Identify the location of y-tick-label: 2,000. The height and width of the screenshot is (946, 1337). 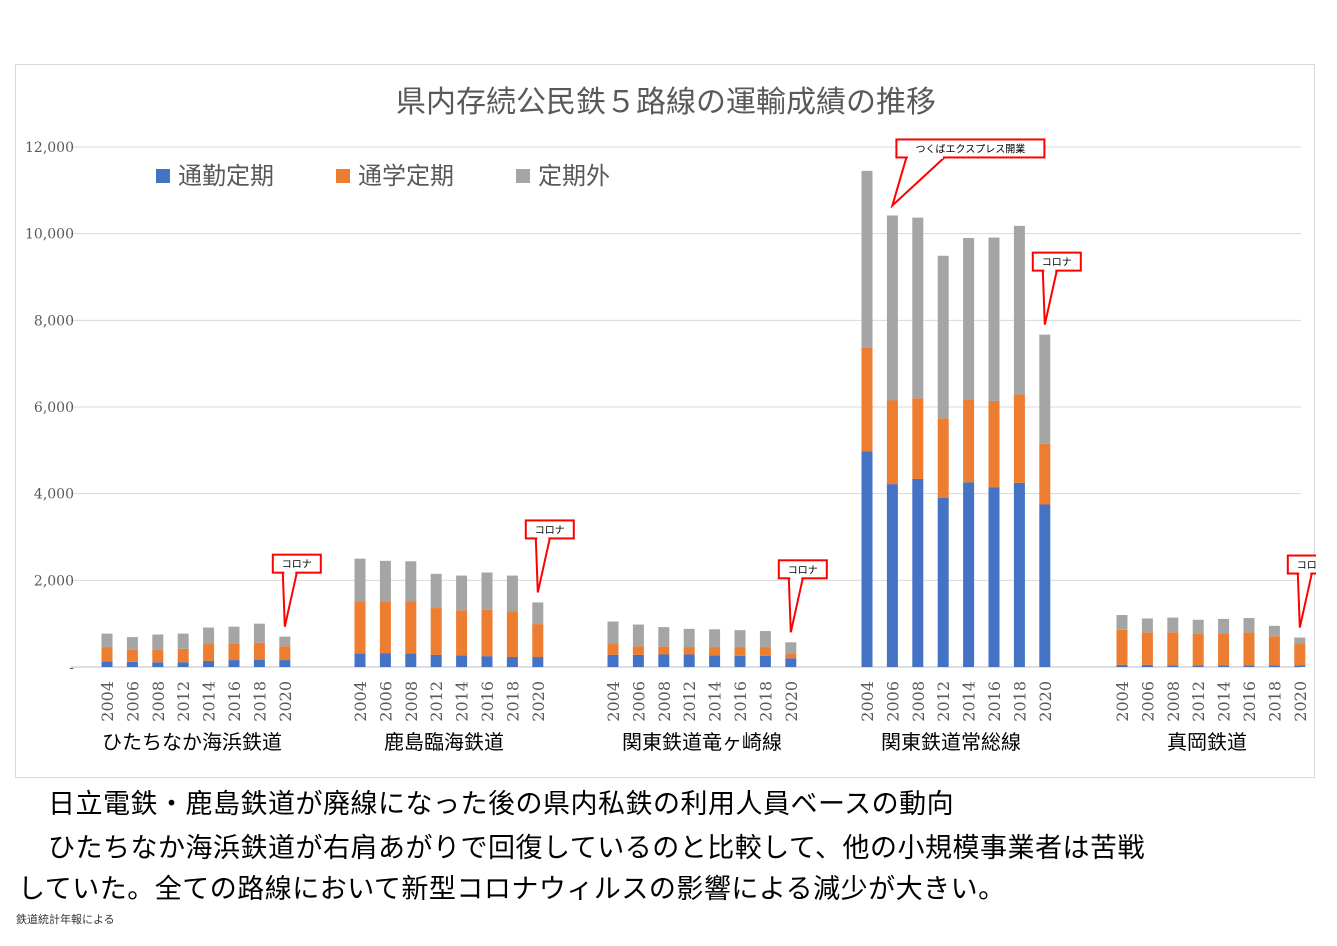
(54, 581).